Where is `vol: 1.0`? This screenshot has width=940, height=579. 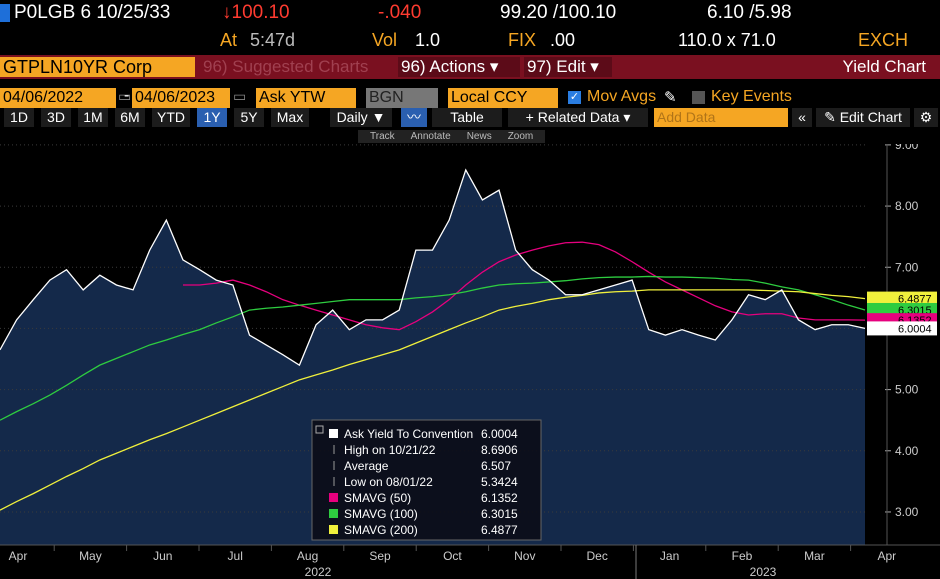
vol: 1.0 is located at coordinates (428, 40).